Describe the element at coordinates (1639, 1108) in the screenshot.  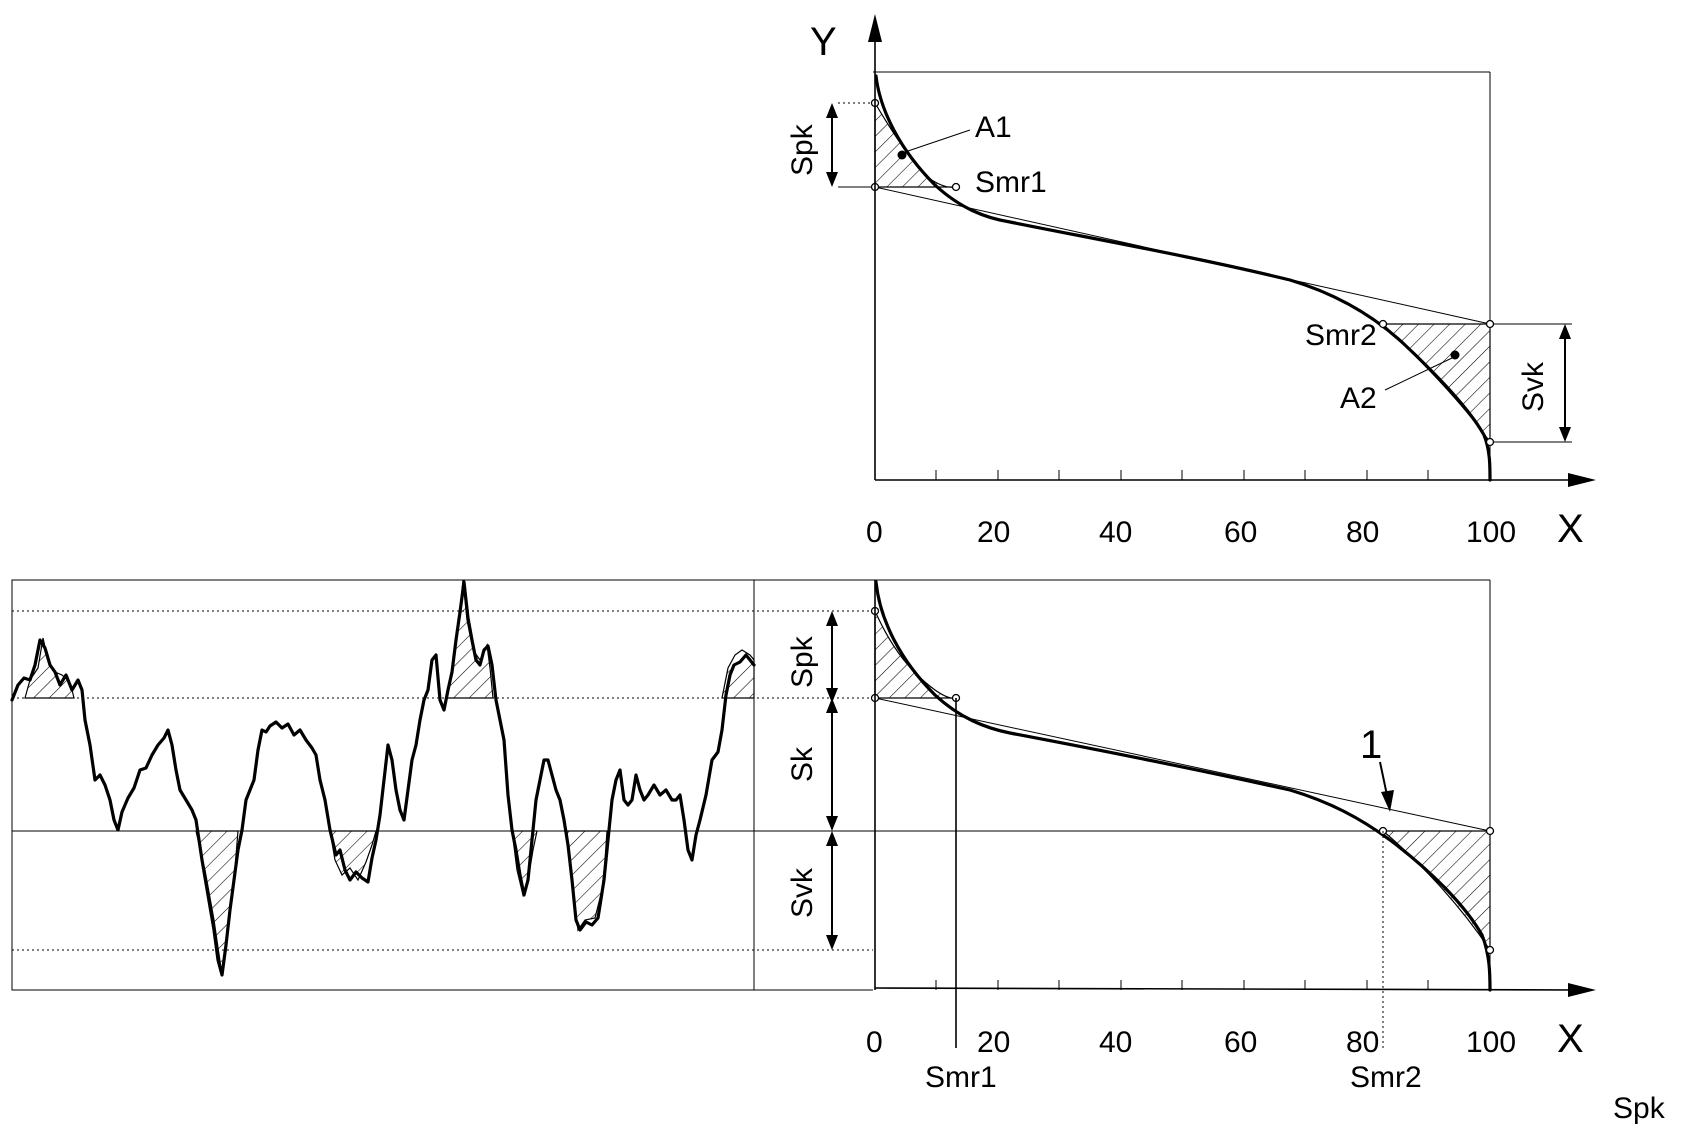
I see `corner-spk-label: Spk` at that location.